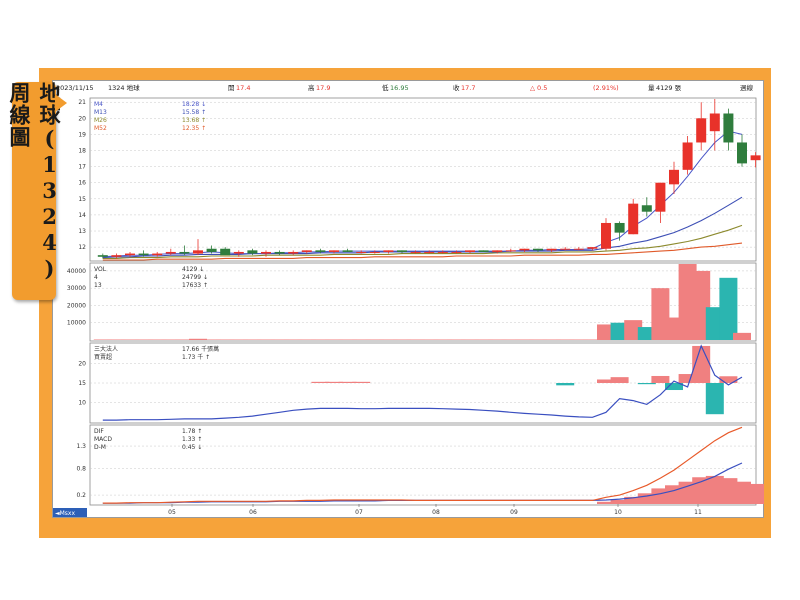  What do you see at coordinates (231, 88) in the screenshot?
I see `open-label: 開` at bounding box center [231, 88].